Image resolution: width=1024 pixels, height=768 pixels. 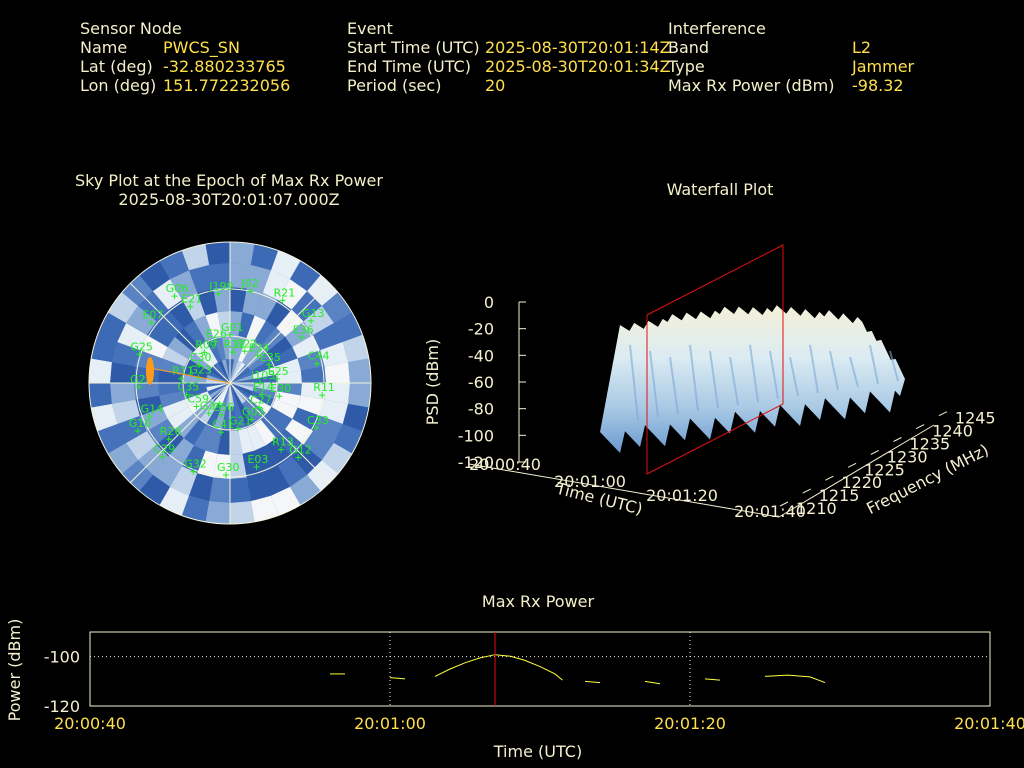 I want to click on power-chart-x-tick-label: 20:01:20, so click(x=690, y=723).